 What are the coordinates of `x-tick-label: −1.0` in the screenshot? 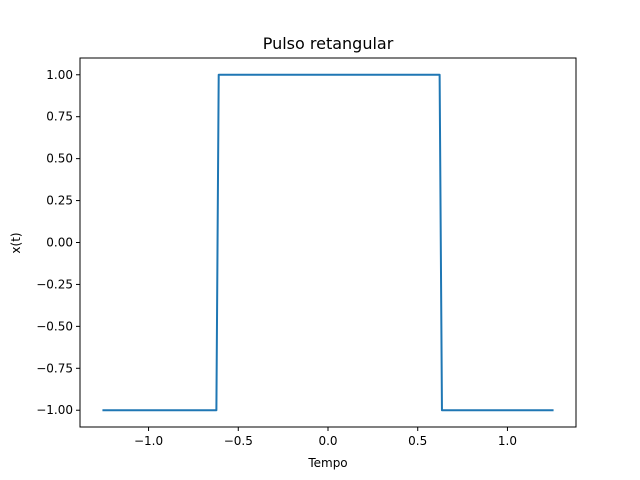 It's located at (148, 441).